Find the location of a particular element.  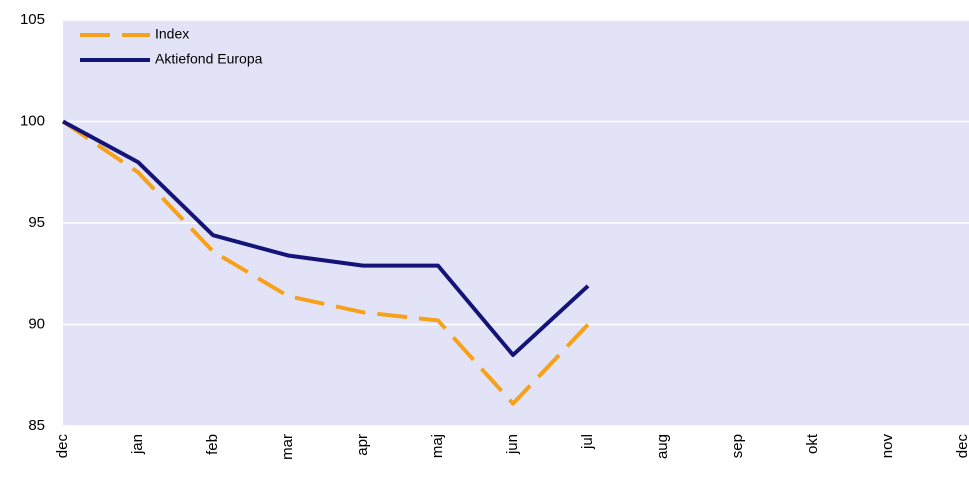

y-tick-label: 90 is located at coordinates (36, 323).